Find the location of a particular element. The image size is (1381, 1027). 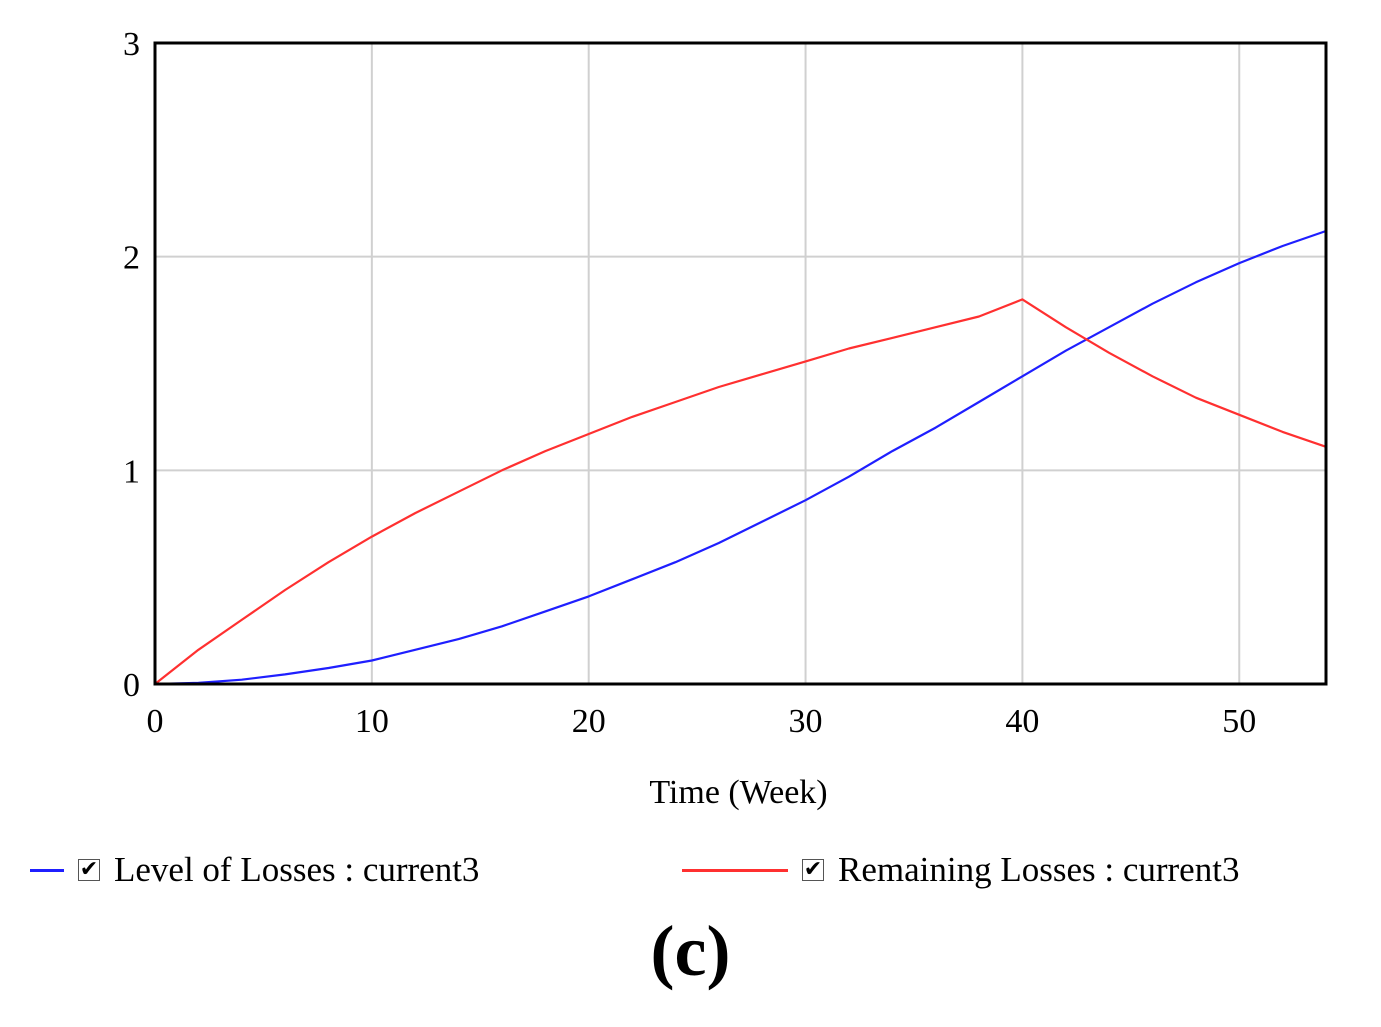

legend-item-level-of-losses: ✔ Level of Losses : current3 is located at coordinates (254, 870).